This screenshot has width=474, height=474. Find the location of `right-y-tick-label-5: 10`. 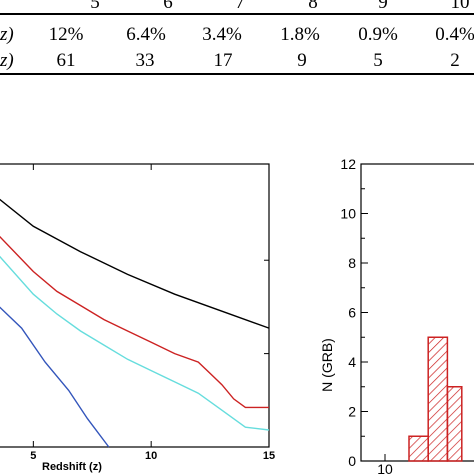

right-y-tick-label-5: 10 is located at coordinates (348, 214).